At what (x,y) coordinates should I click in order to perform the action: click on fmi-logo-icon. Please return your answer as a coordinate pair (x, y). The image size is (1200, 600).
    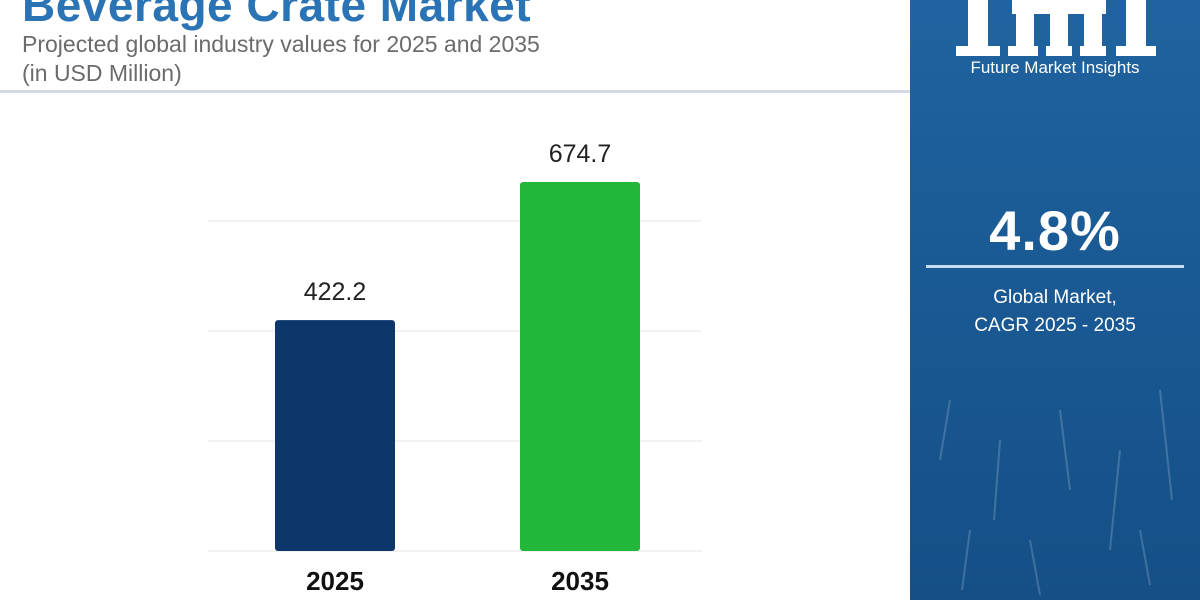
    Looking at the image, I should click on (1056, 28).